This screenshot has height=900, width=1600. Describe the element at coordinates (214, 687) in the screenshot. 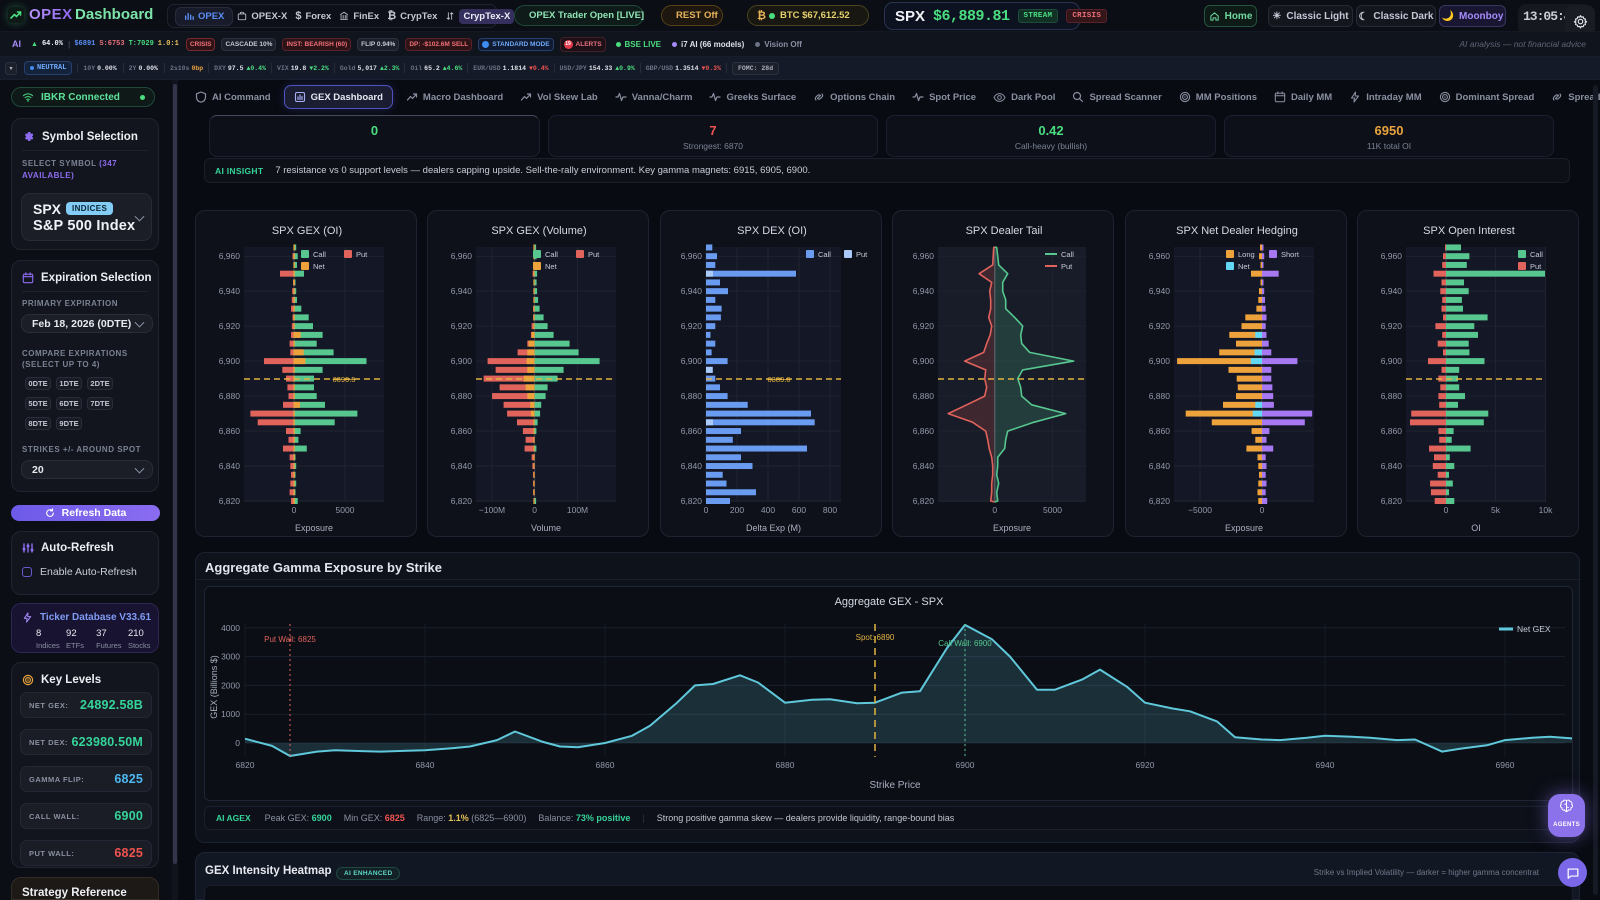

I see `svg-text: GEX (Billions $)` at that location.